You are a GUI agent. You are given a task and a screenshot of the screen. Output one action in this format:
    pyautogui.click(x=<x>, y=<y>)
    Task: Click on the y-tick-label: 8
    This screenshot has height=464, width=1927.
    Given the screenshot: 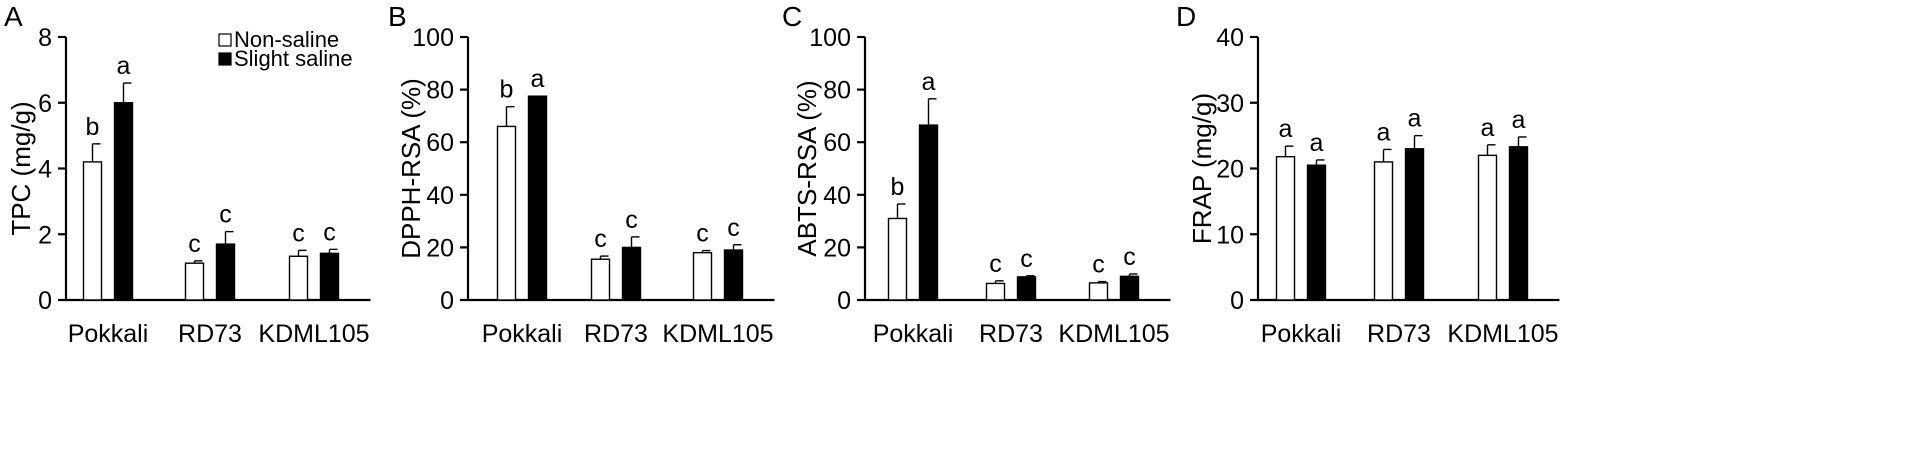 What is the action you would take?
    pyautogui.click(x=45, y=38)
    